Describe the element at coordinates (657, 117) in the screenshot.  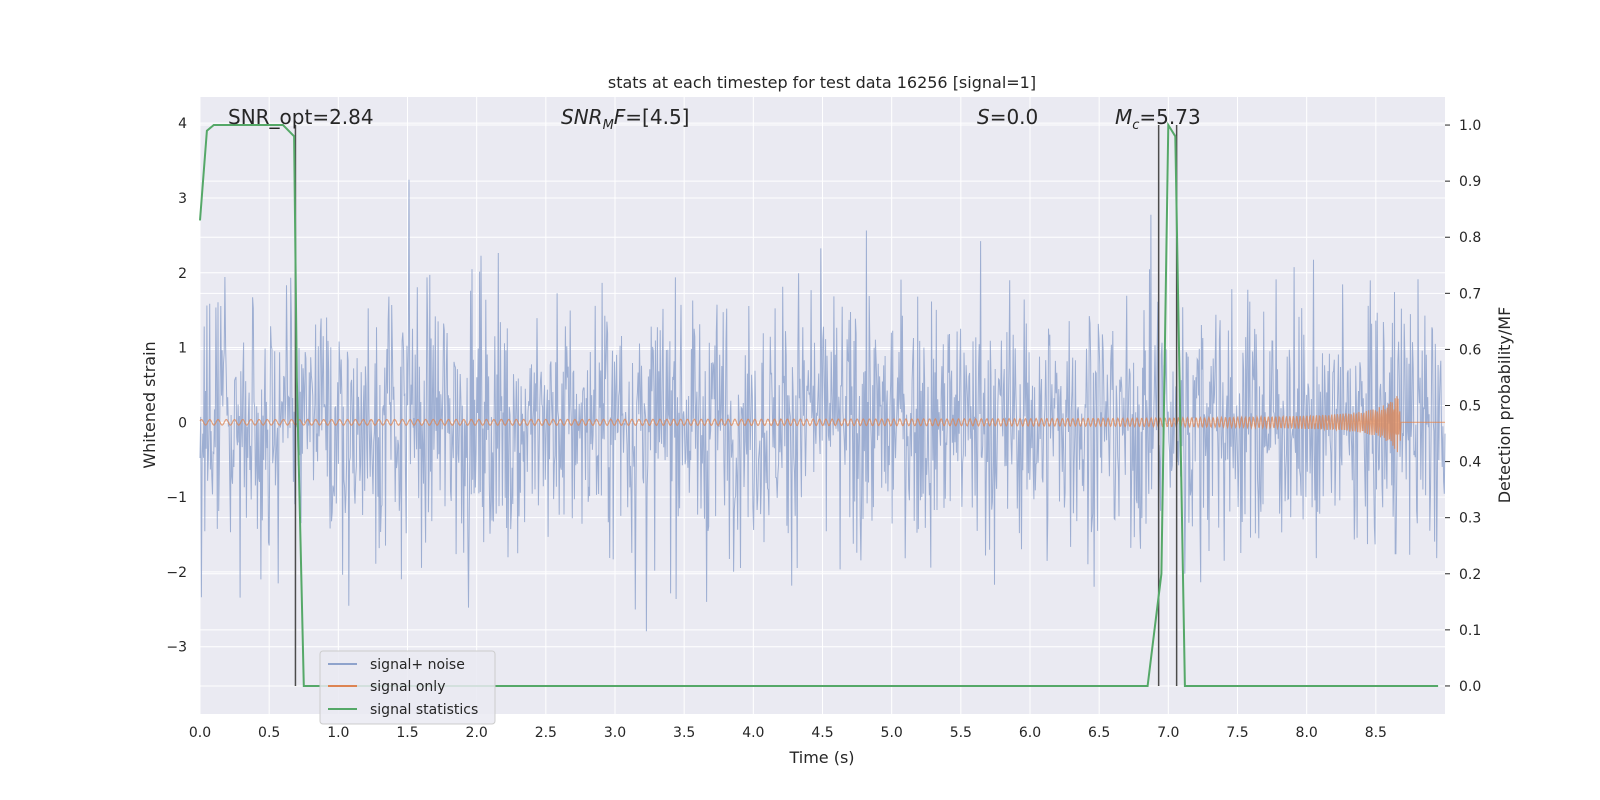
I see `annotation-snr-mf-tail: =[4.5]` at that location.